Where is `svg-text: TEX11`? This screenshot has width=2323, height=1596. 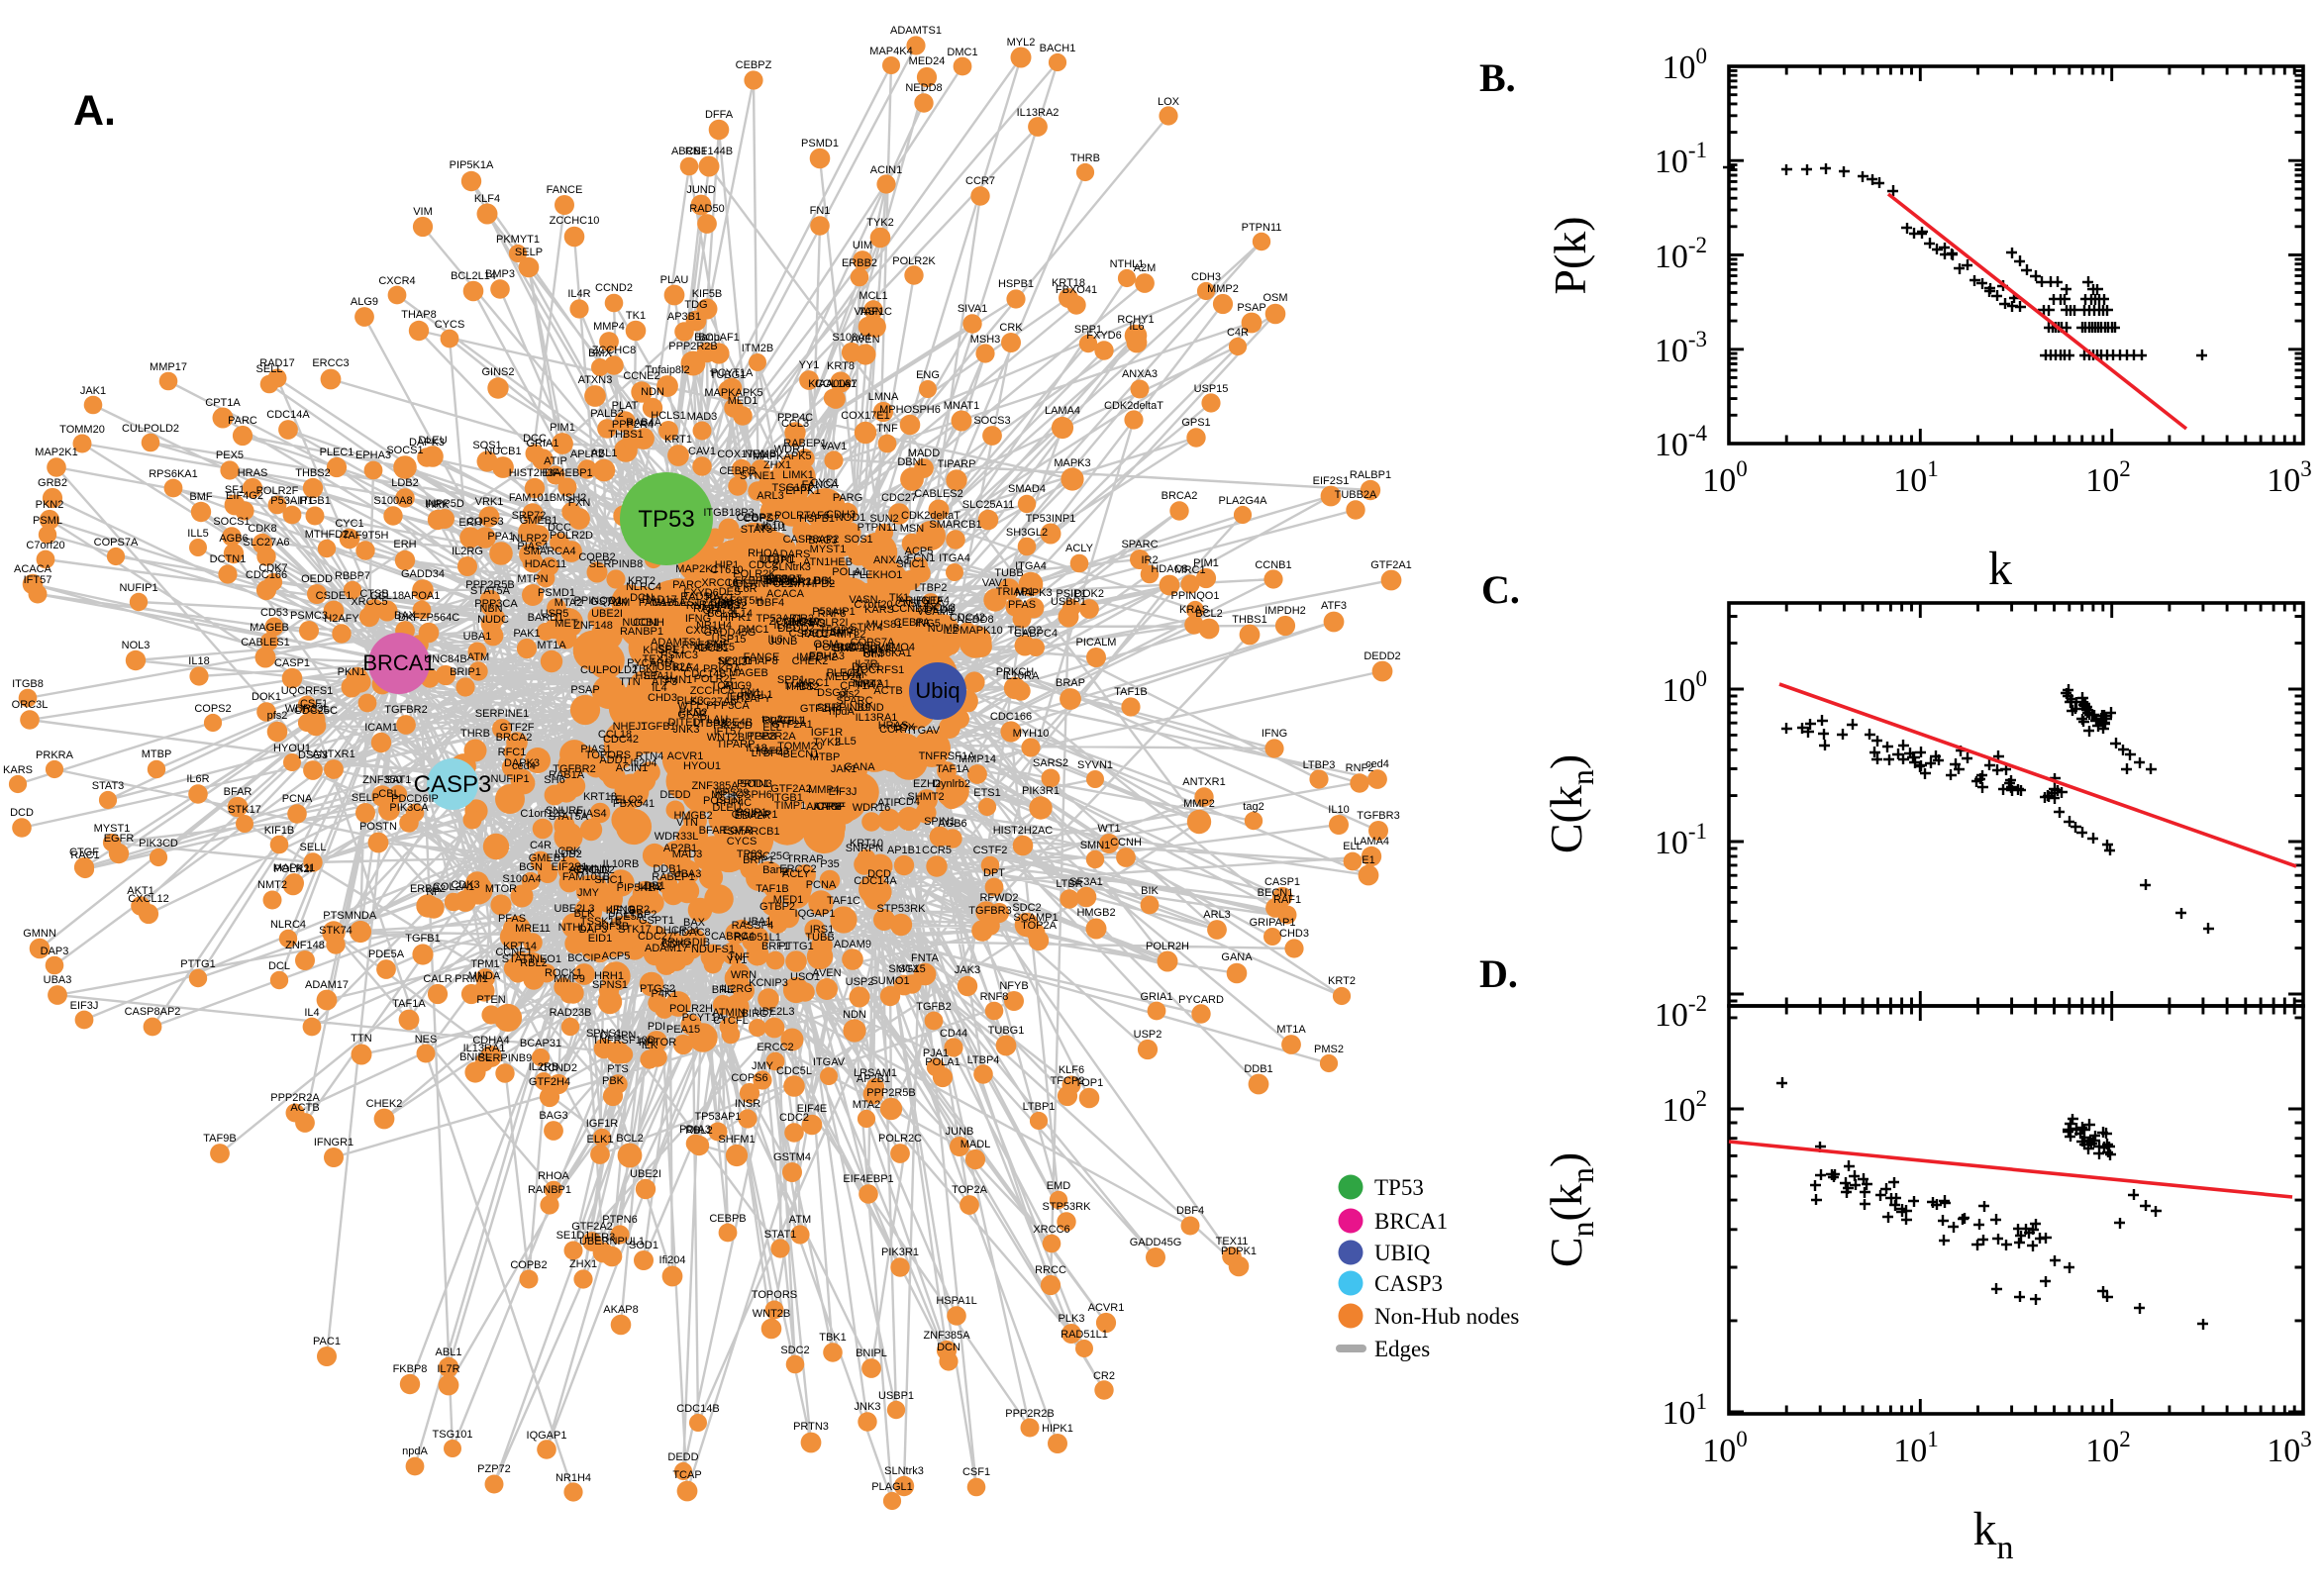
svg-text: TEX11 is located at coordinates (659, 659).